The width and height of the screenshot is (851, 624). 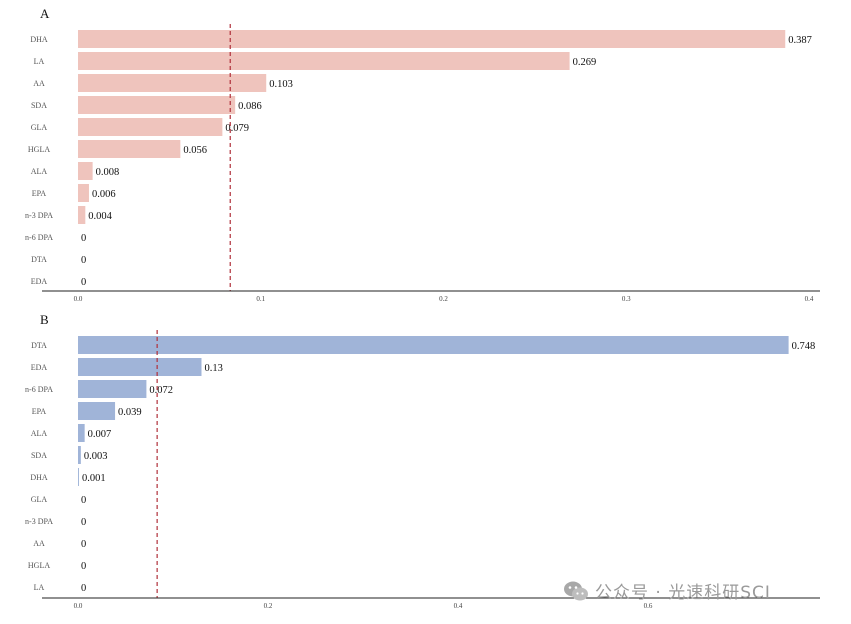 What do you see at coordinates (108, 172) in the screenshot?
I see `panel-a-value-label-6: 0.008` at bounding box center [108, 172].